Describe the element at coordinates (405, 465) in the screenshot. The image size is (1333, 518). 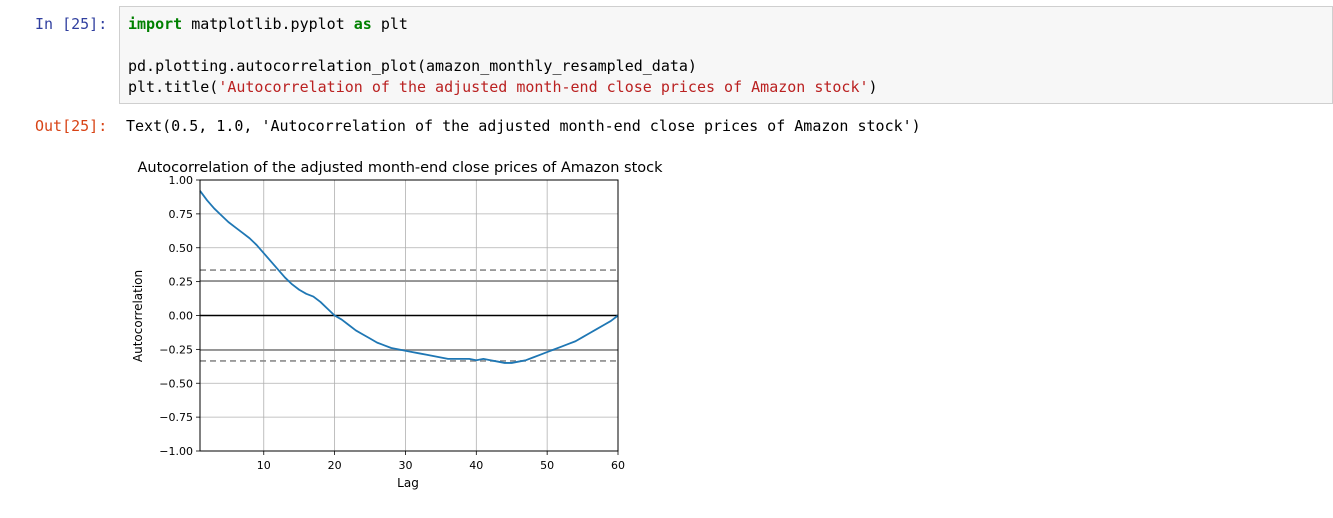
I see `x-tick-label: 30` at that location.